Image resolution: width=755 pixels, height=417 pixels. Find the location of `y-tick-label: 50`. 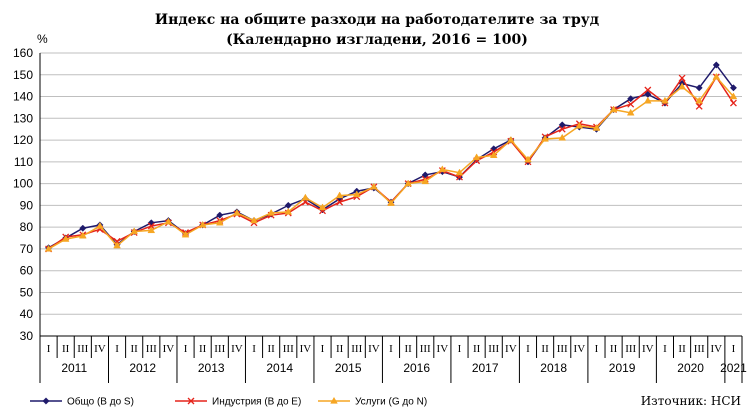

y-tick-label: 50 is located at coordinates (27, 292).